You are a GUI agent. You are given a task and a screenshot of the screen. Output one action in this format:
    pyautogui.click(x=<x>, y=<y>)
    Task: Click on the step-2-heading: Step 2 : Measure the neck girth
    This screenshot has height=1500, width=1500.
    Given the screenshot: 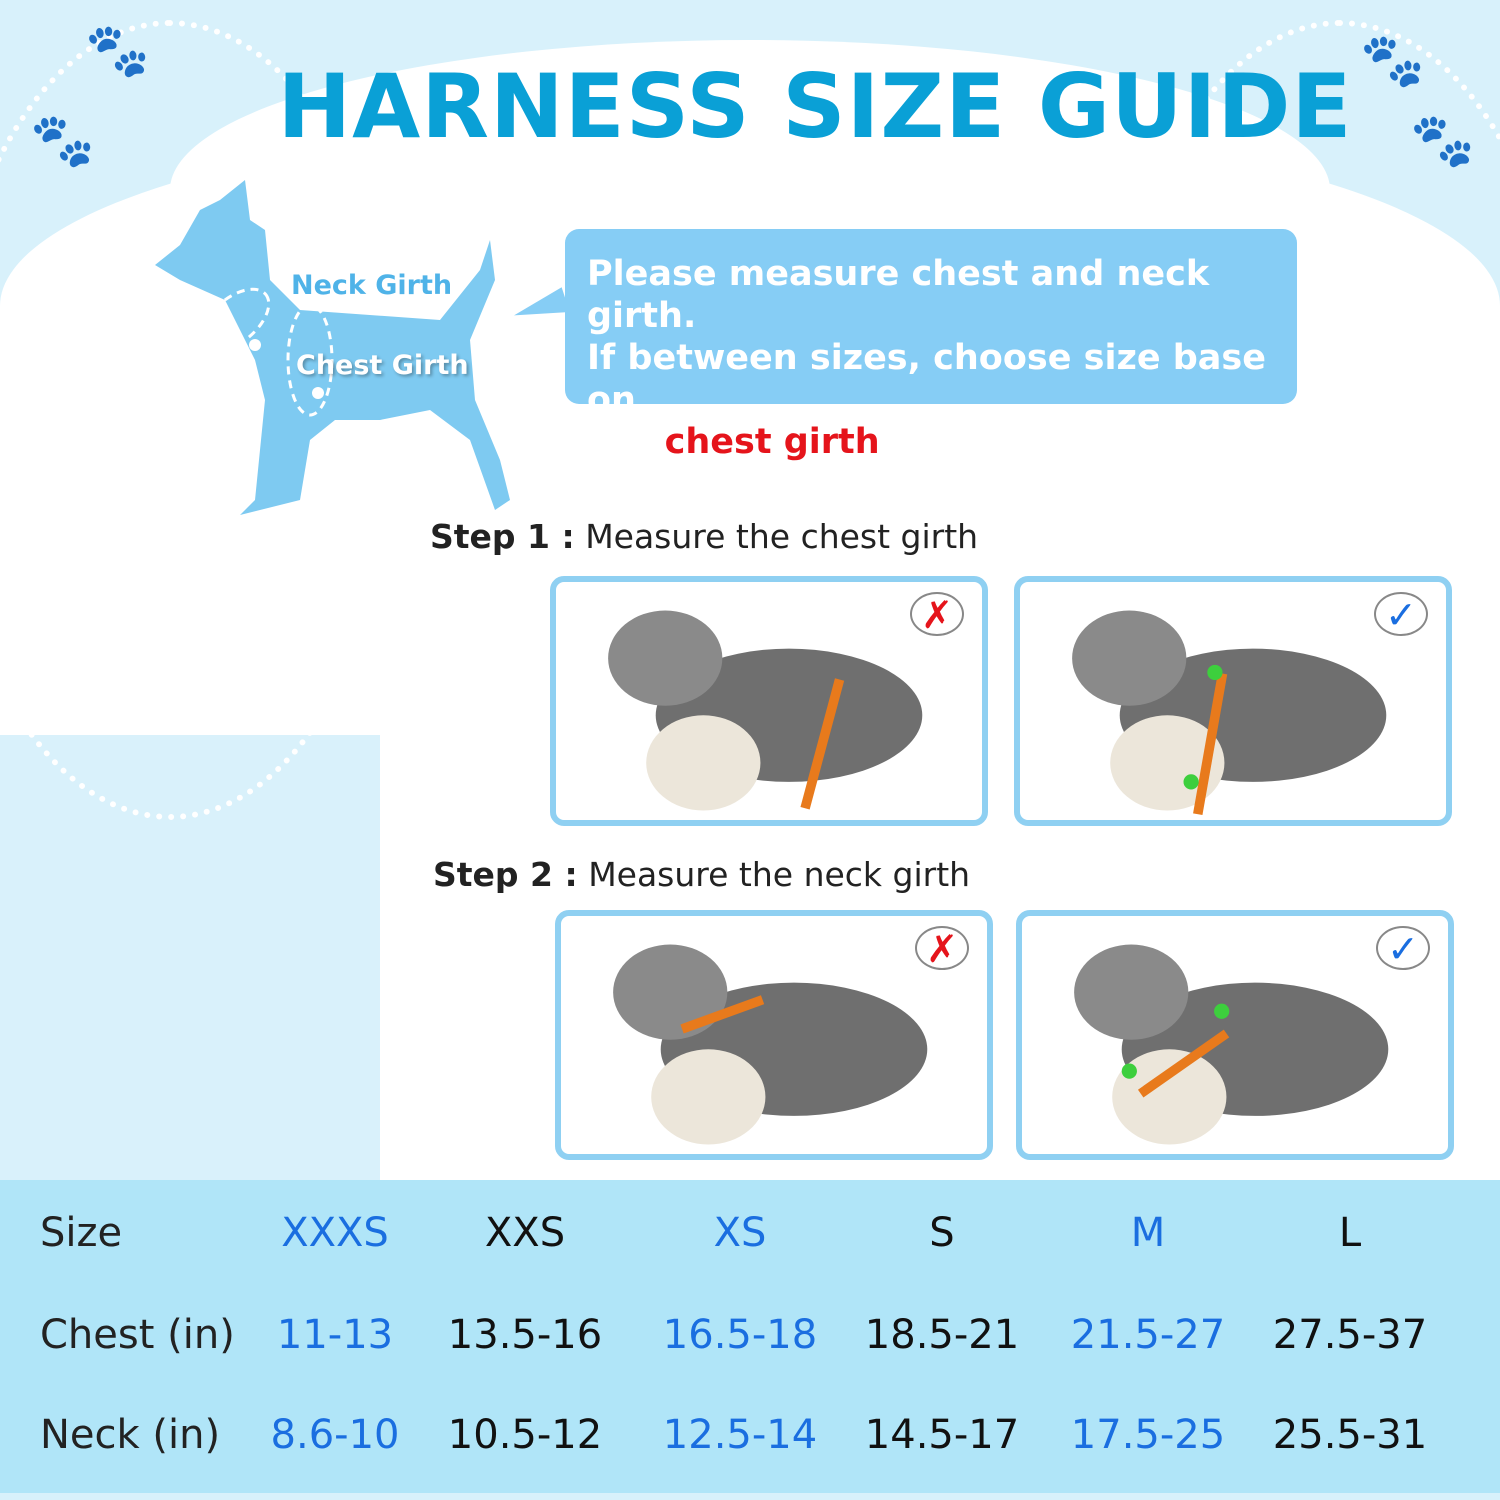 What is the action you would take?
    pyautogui.click(x=701, y=874)
    